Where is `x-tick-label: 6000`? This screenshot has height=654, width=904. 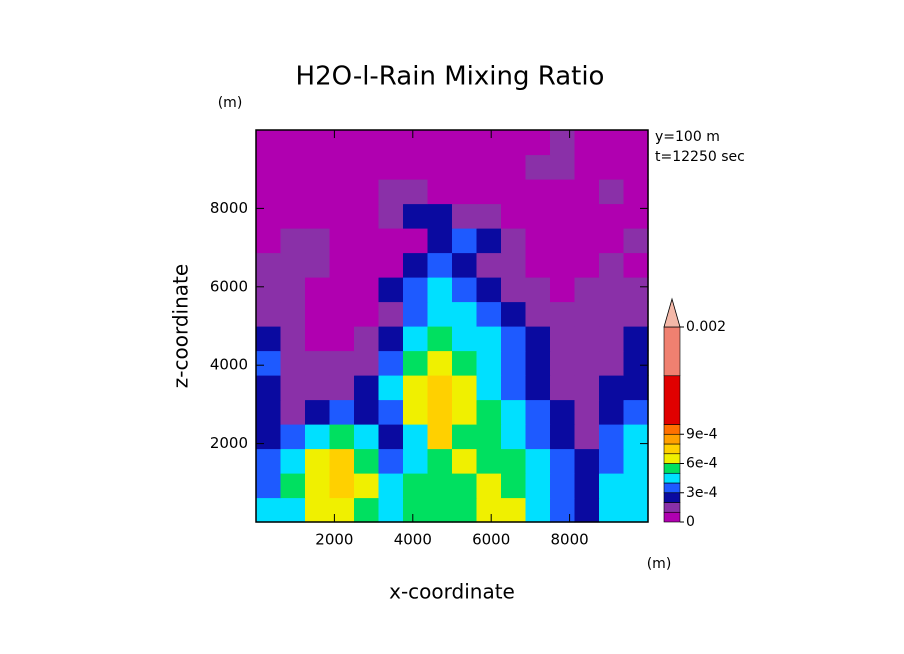
x-tick-label: 6000 is located at coordinates (491, 540).